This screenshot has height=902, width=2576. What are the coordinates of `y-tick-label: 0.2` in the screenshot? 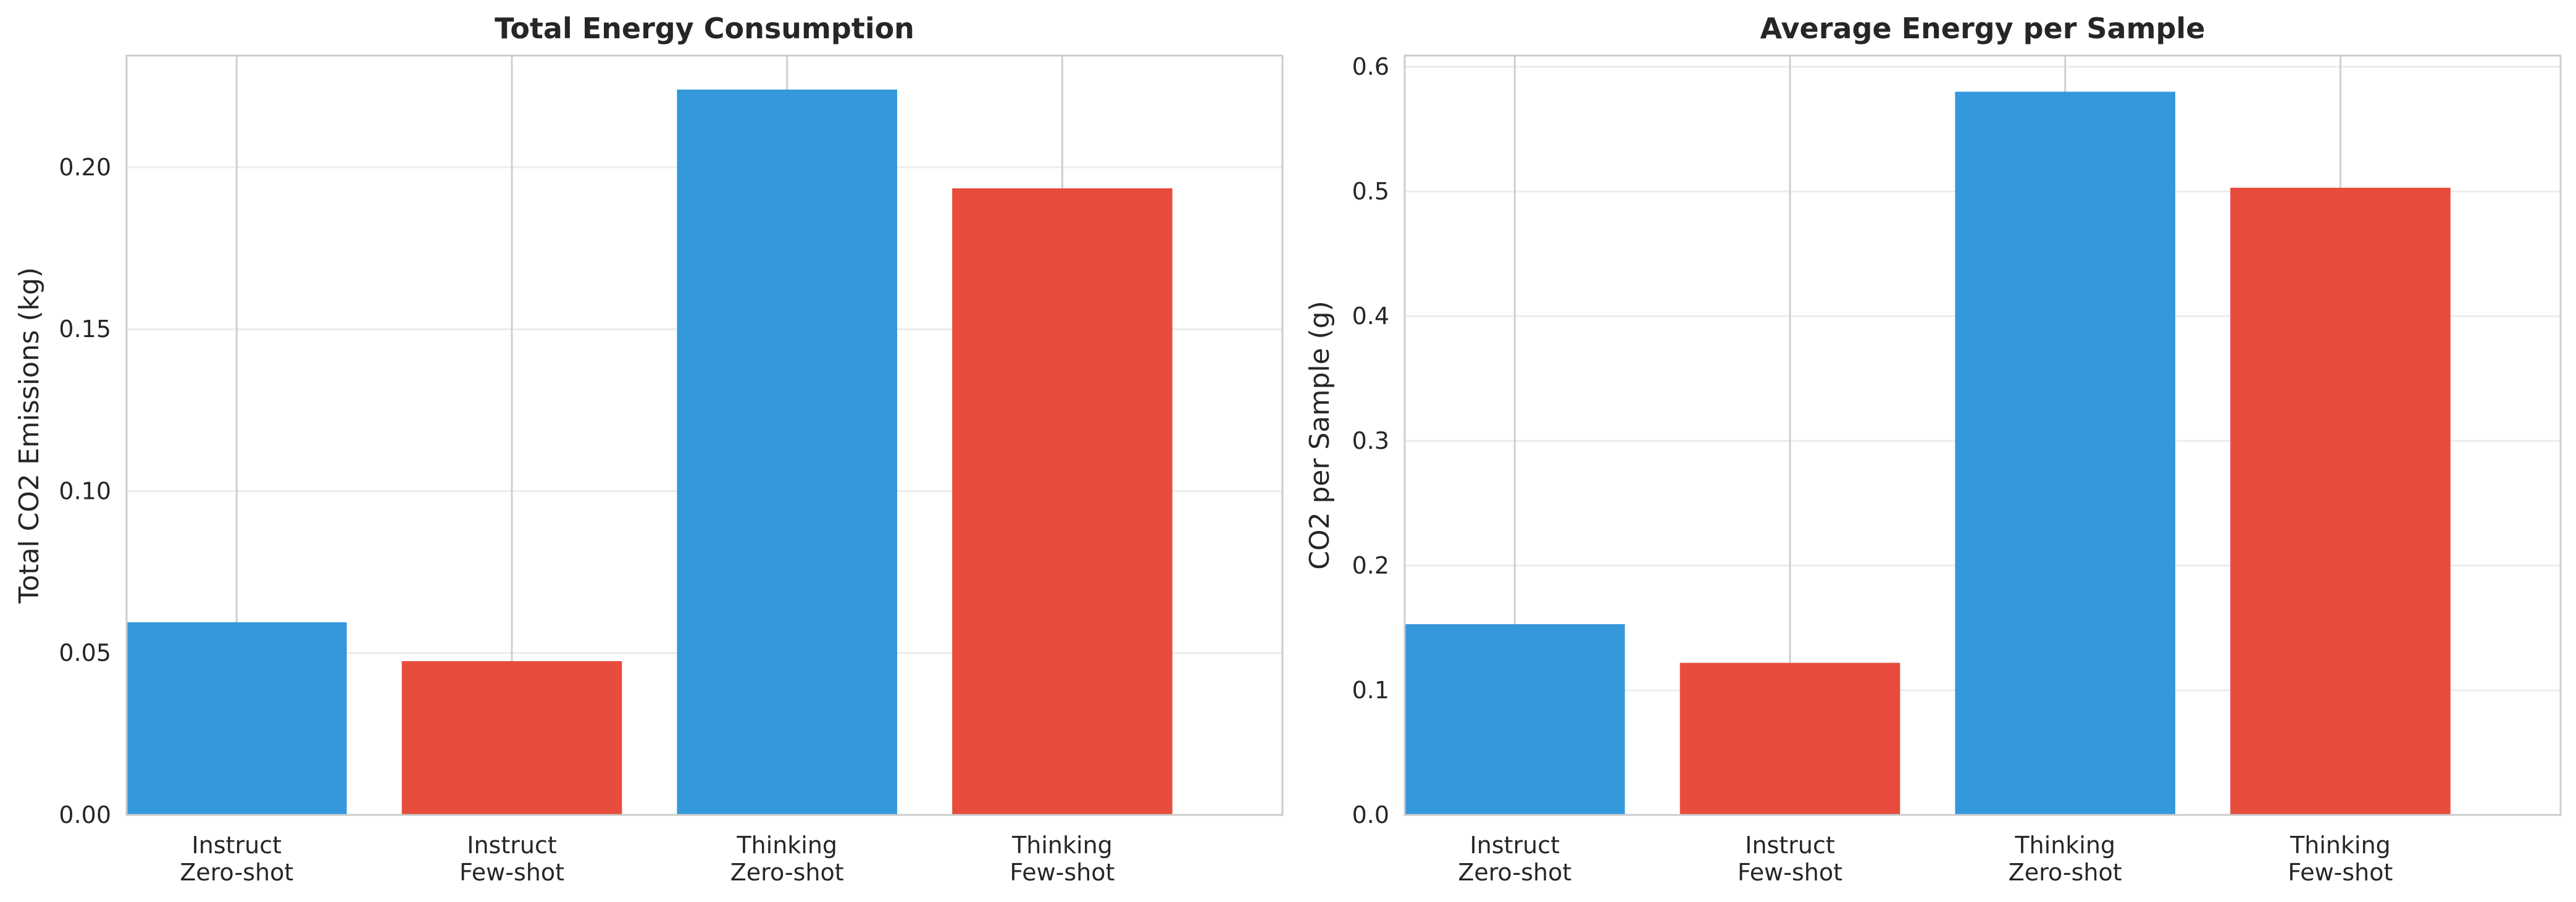 It's located at (1370, 565).